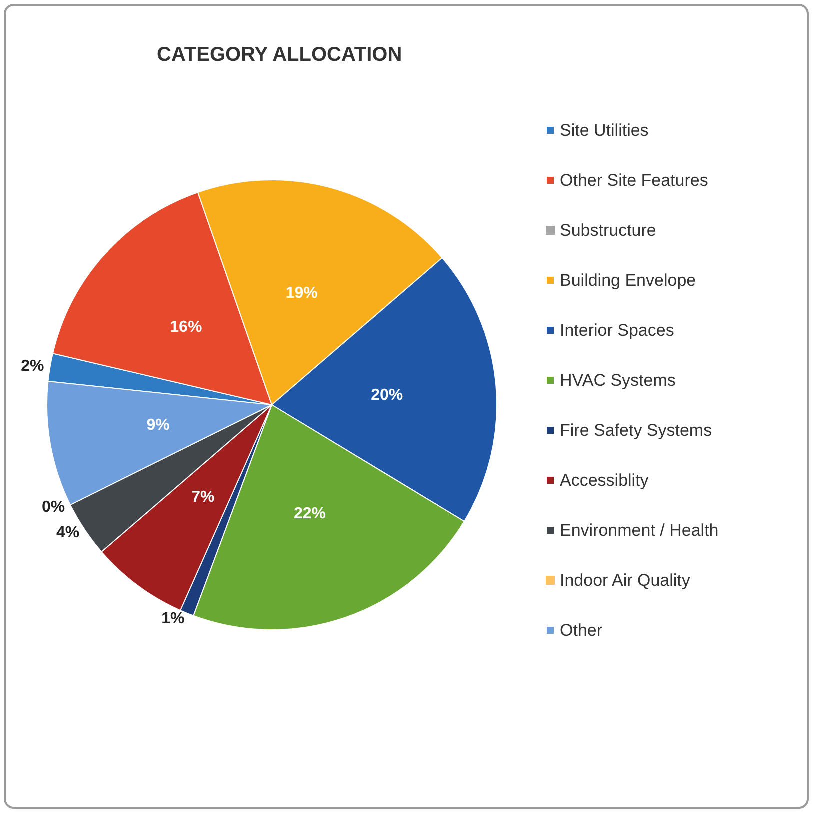 The width and height of the screenshot is (817, 817). What do you see at coordinates (581, 630) in the screenshot?
I see `legend-label: Other` at bounding box center [581, 630].